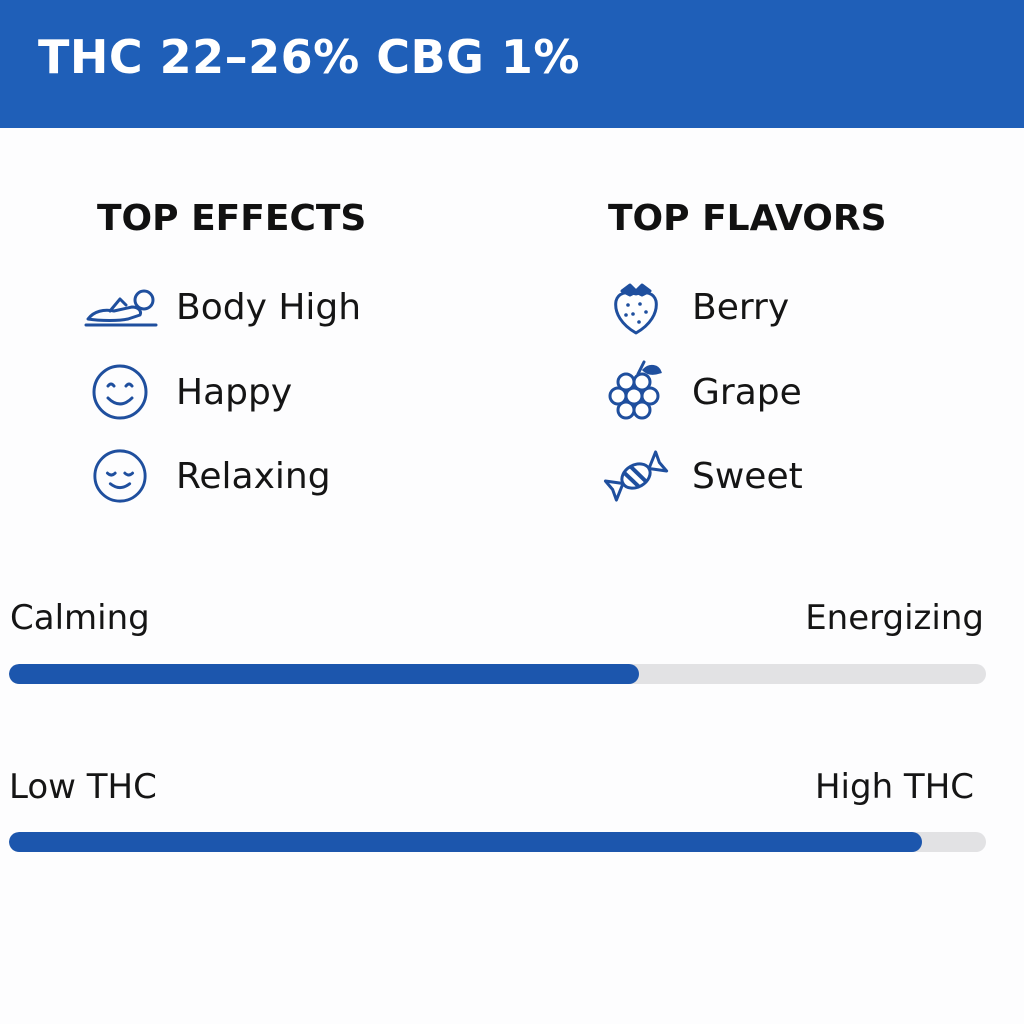 Image resolution: width=1024 pixels, height=1024 pixels. I want to click on calming-label: Calming, so click(80, 618).